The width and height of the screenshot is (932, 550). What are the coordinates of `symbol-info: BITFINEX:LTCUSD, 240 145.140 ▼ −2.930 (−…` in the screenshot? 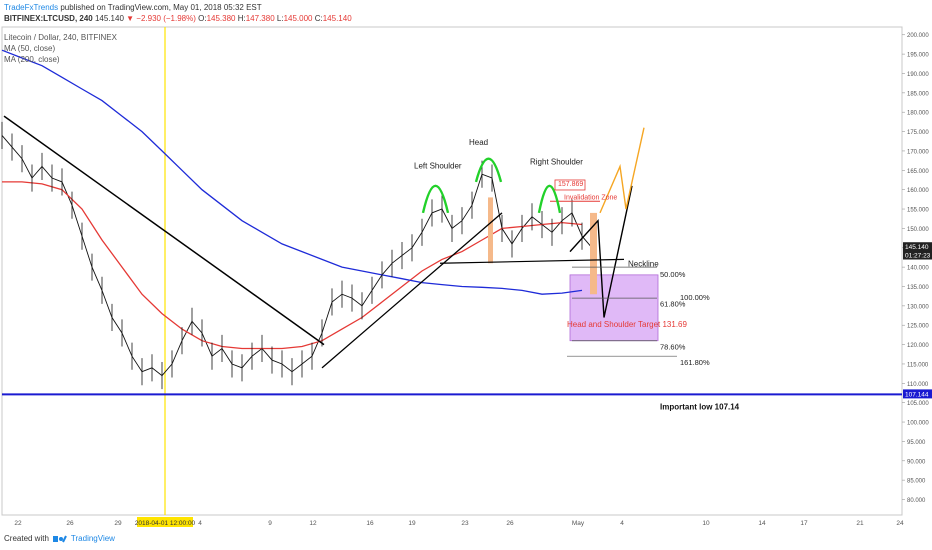 It's located at (178, 18).